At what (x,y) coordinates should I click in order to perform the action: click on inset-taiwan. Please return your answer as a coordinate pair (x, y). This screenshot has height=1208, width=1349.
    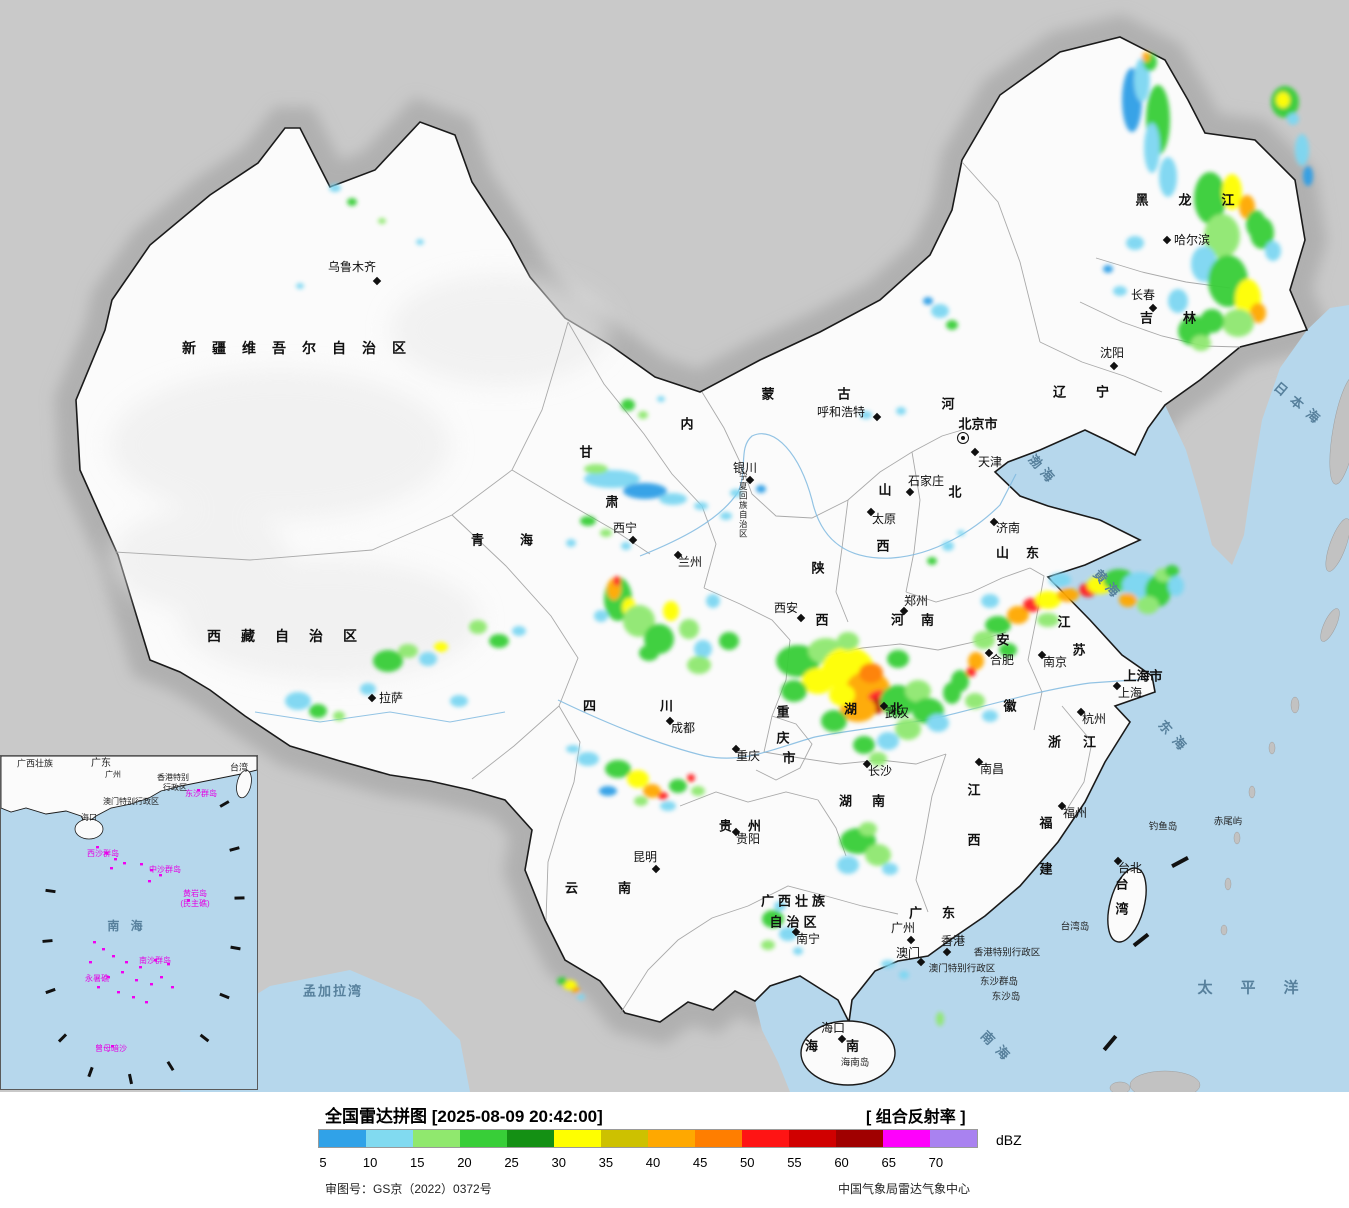
    Looking at the image, I should click on (244, 784).